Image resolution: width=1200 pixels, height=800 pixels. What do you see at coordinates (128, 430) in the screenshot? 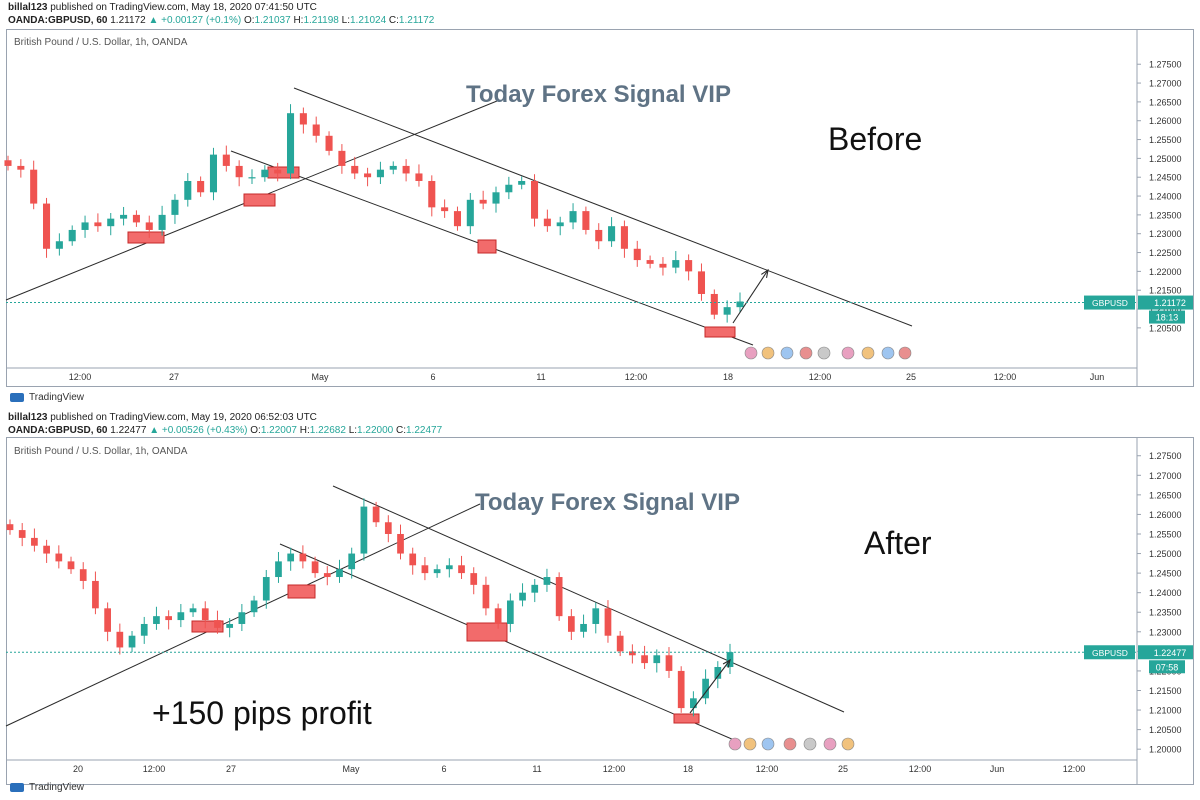
I see `last-price: 1.22477` at bounding box center [128, 430].